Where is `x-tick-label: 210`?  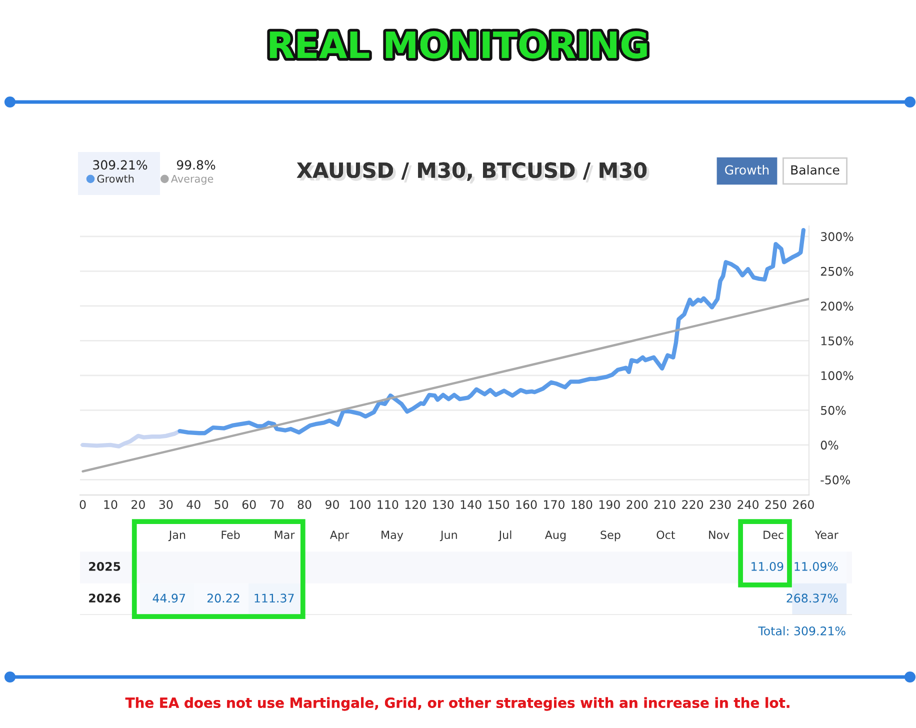 x-tick-label: 210 is located at coordinates (665, 504).